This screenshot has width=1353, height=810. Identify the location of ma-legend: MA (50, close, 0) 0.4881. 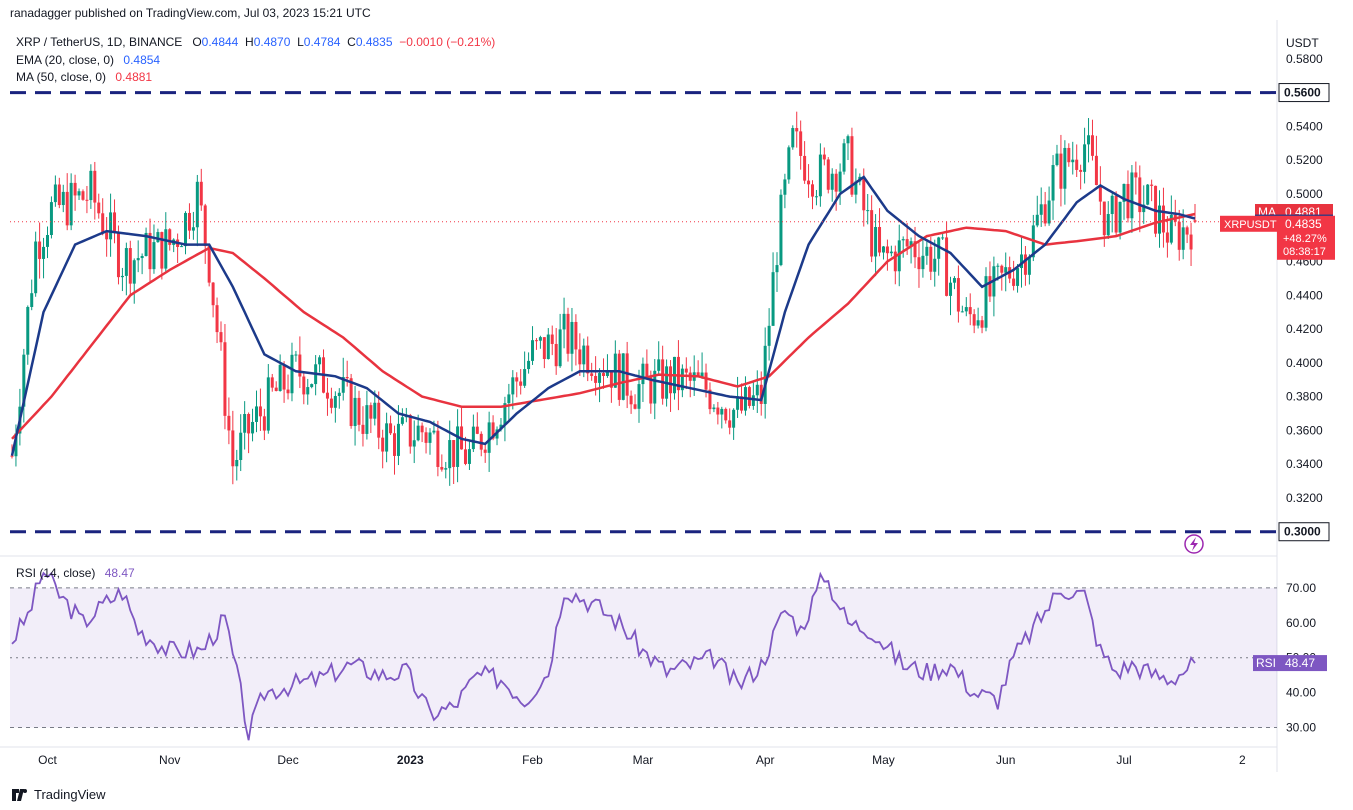
(84, 77).